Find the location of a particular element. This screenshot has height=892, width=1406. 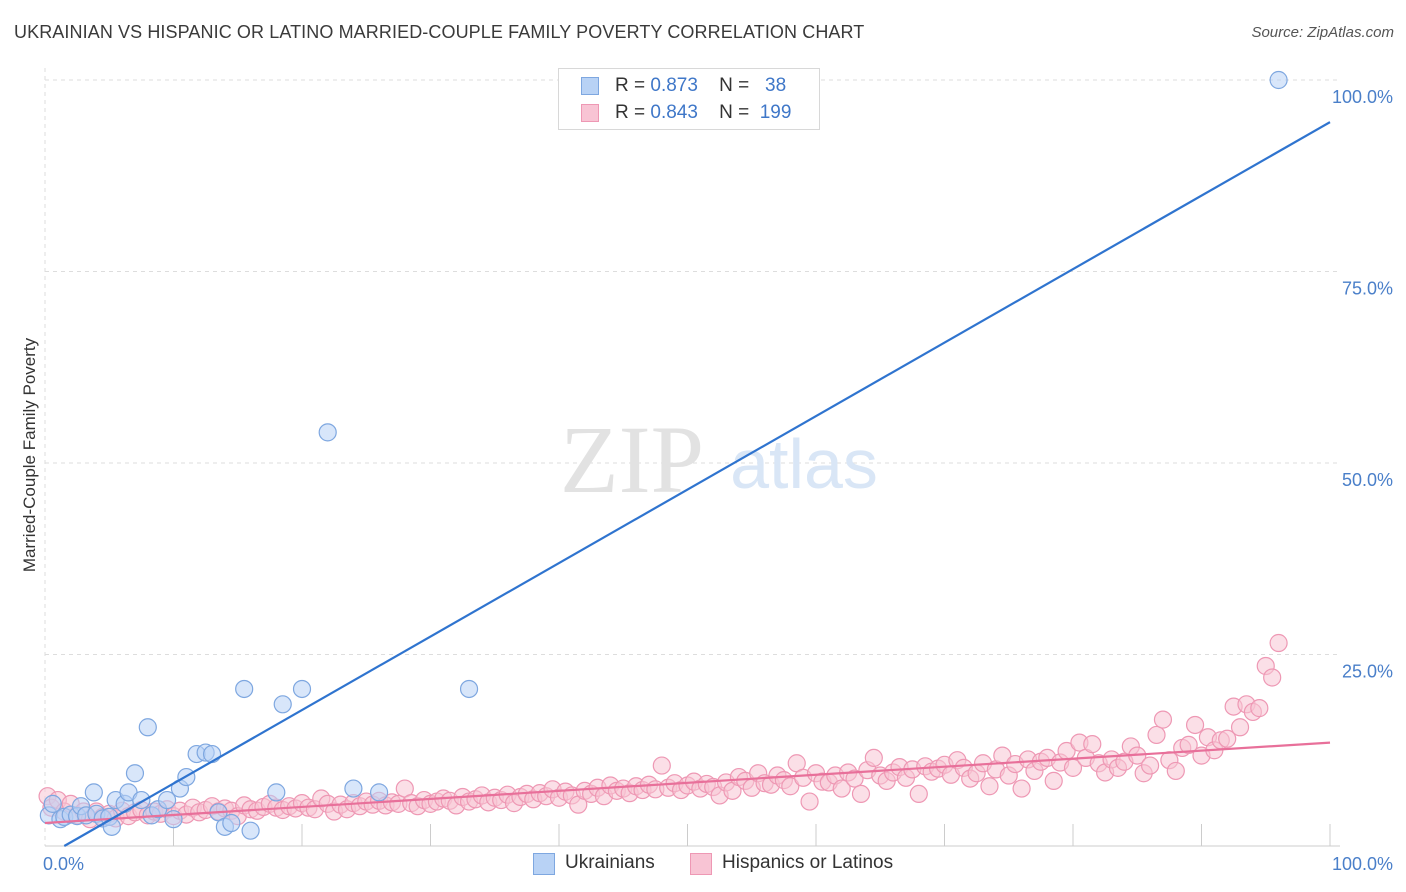

r-value: 0.843 is located at coordinates (674, 112).